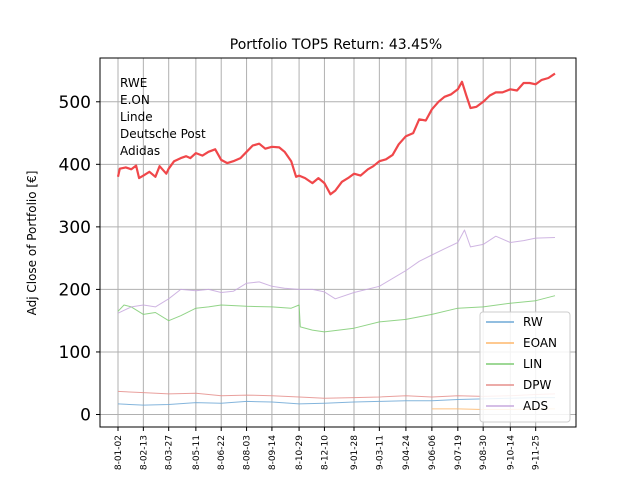  I want to click on y-axis-label: Adj Close of Portfolio [€], so click(32, 243).